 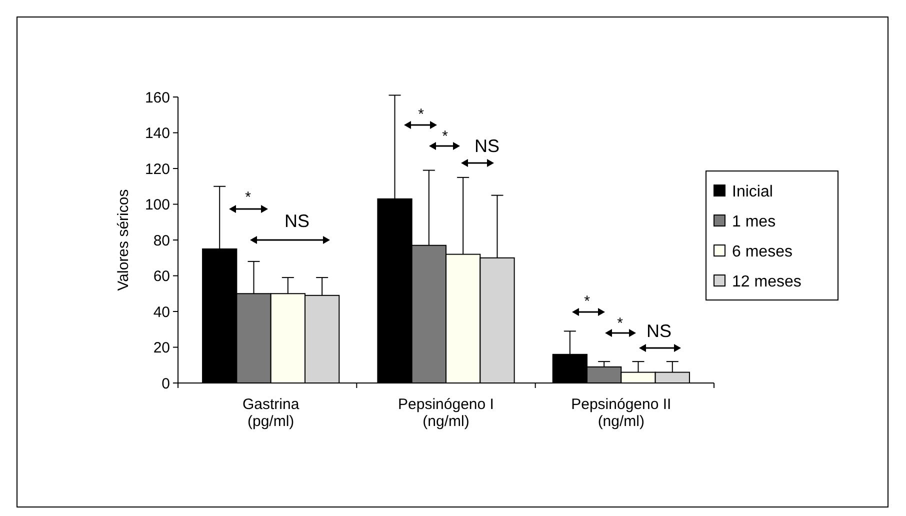 I want to click on legend-label: Inicial, so click(x=752, y=192).